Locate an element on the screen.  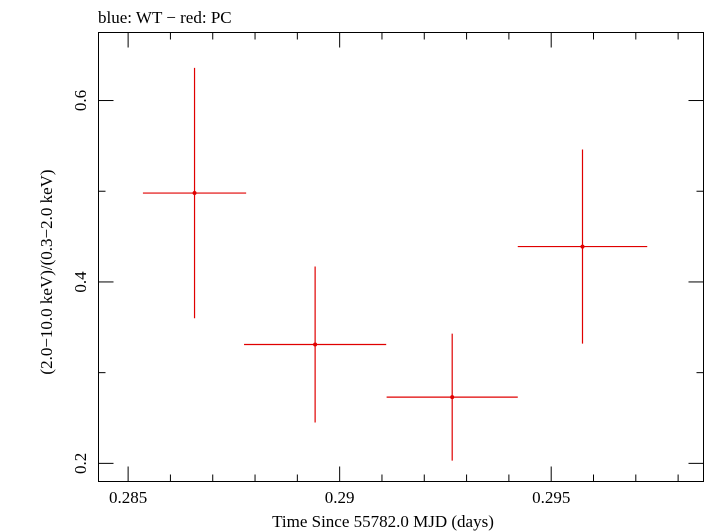
y-axis-label: (2.0−10.0 keV)/(0.3−2.0 keV) is located at coordinates (46, 271).